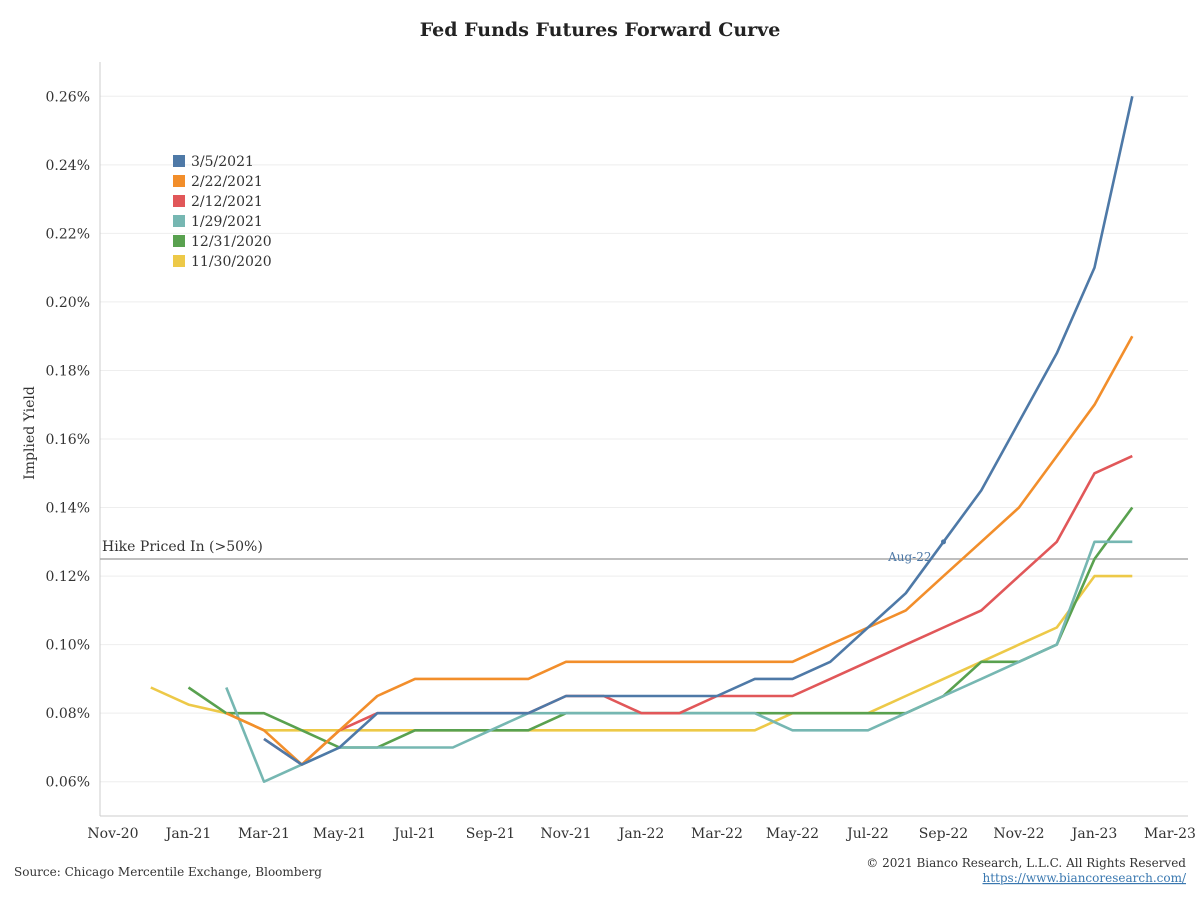  I want to click on x-tick-label: May-21, so click(339, 834).